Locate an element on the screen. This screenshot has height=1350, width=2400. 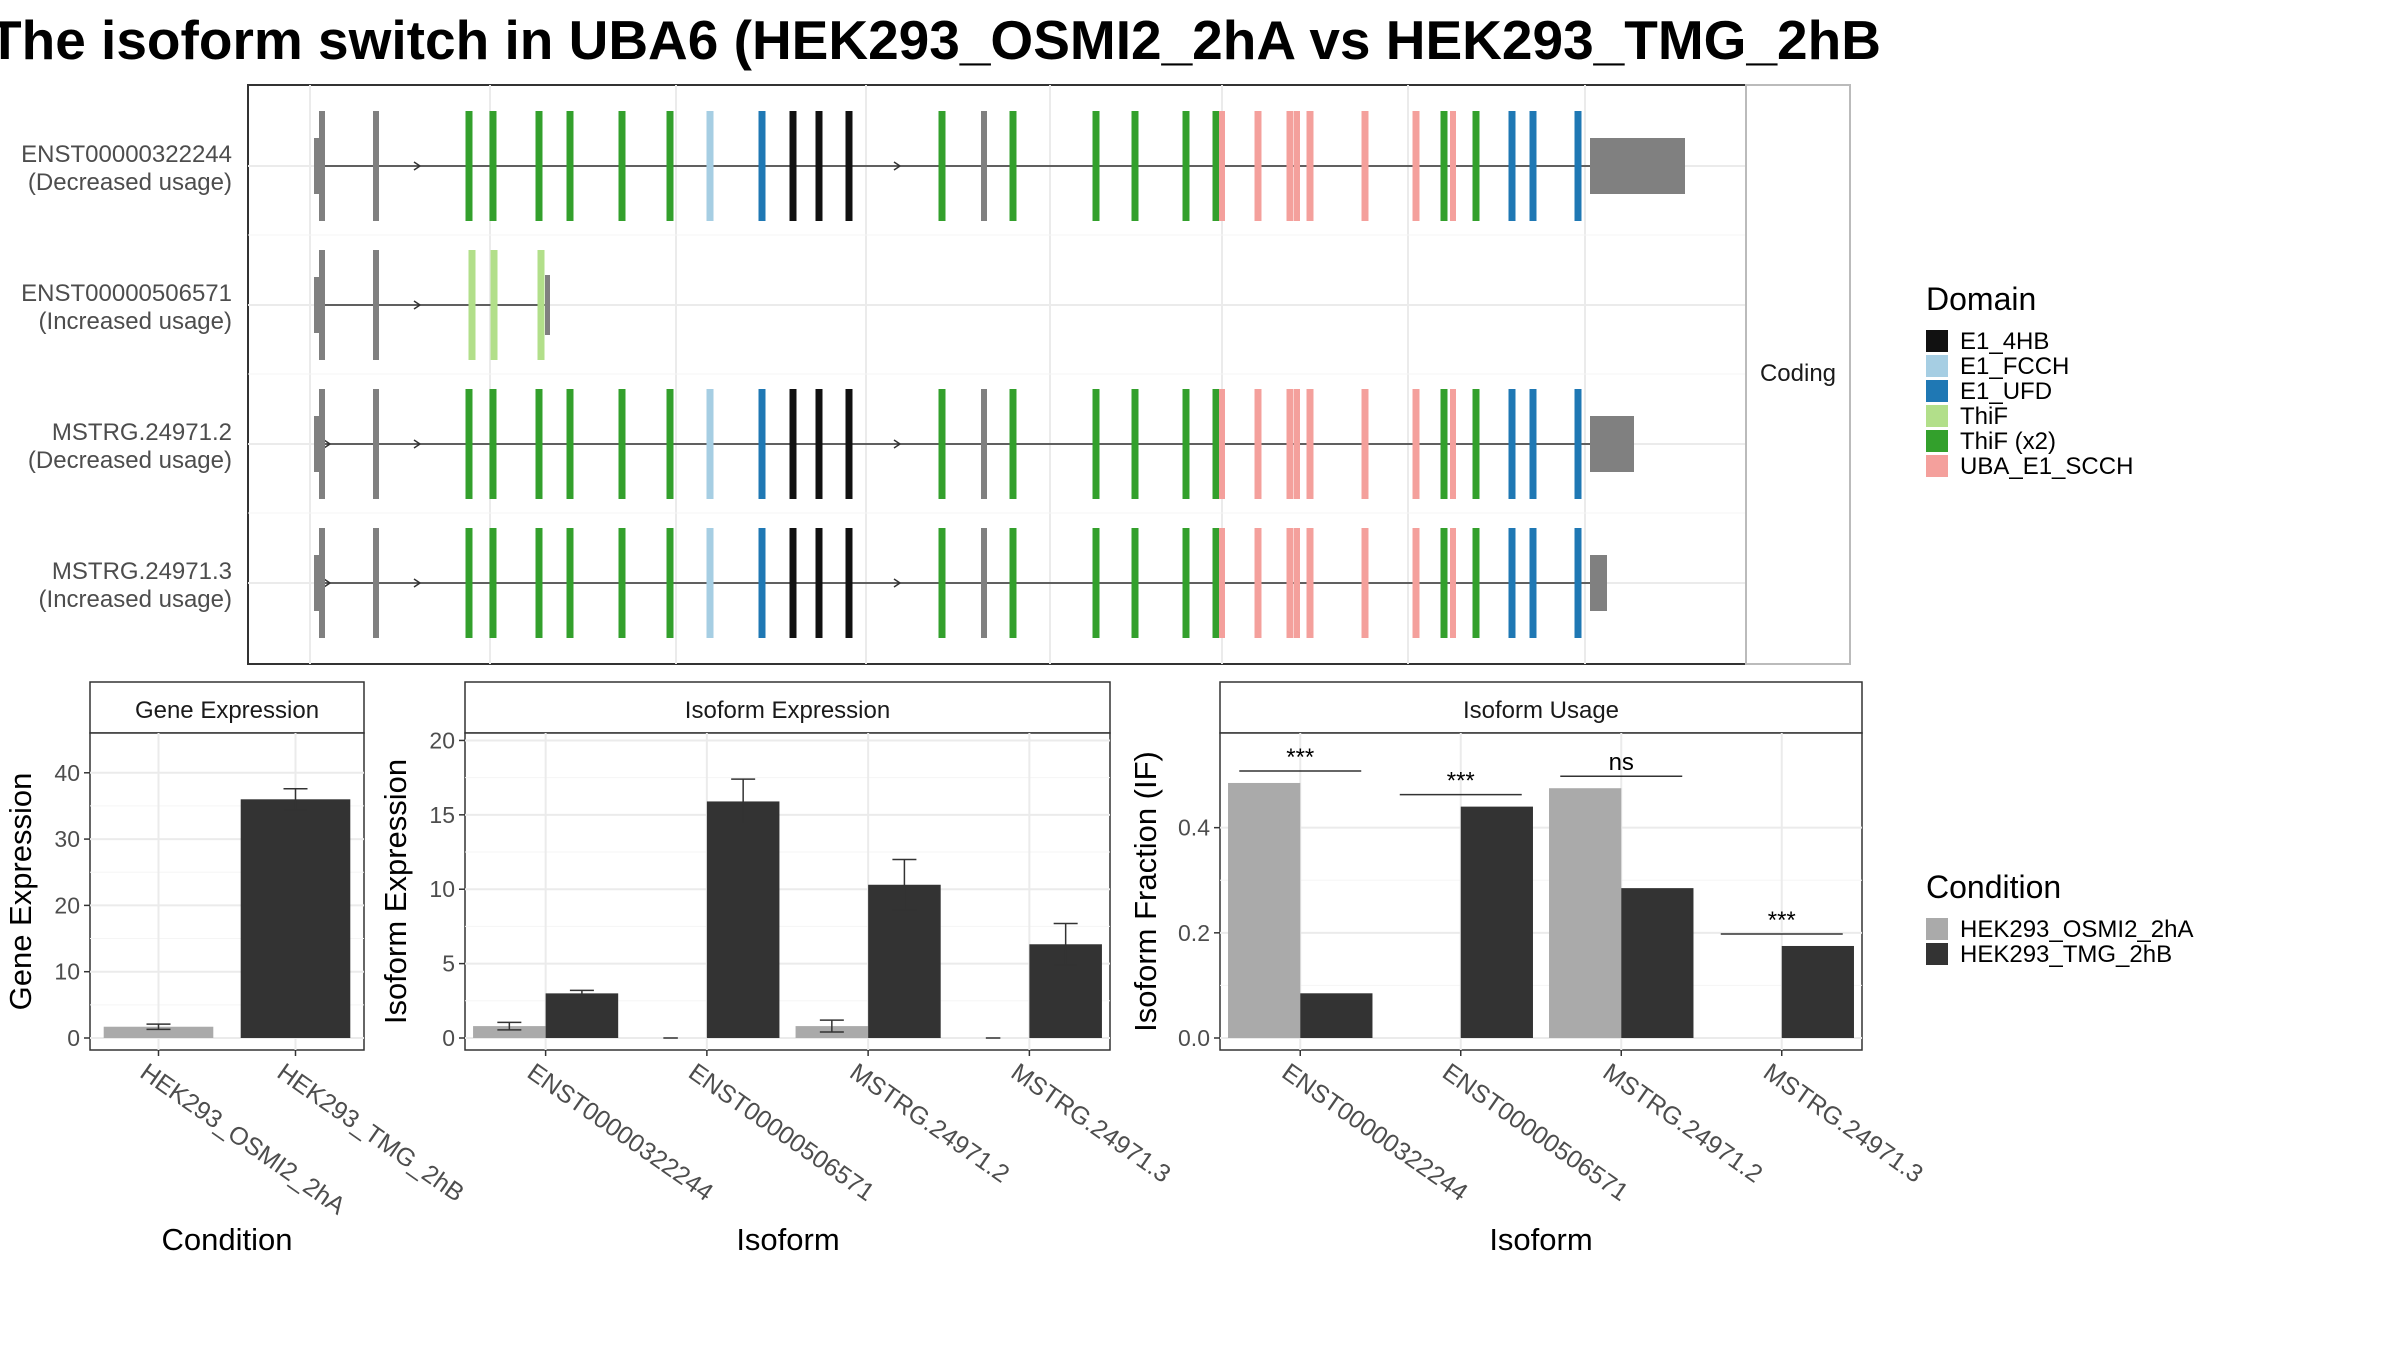
domain-legend-label: E1_4HB is located at coordinates (2004, 341).